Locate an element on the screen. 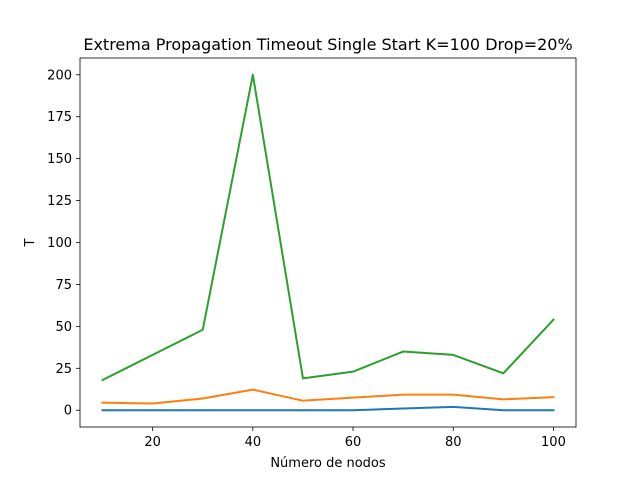 Image resolution: width=640 pixels, height=480 pixels. y-tick-label: 75 is located at coordinates (63, 285).